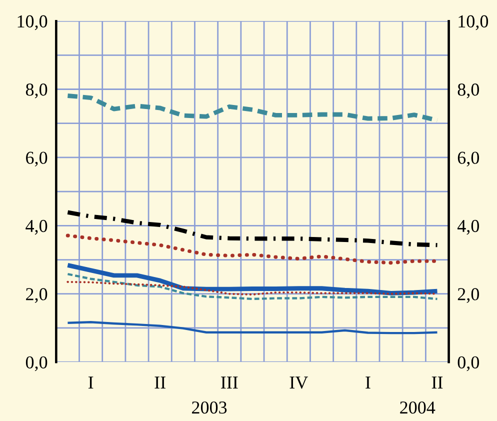 This screenshot has height=421, width=497. Describe the element at coordinates (469, 91) in the screenshot. I see `y2-tick-label: 8,0` at that location.